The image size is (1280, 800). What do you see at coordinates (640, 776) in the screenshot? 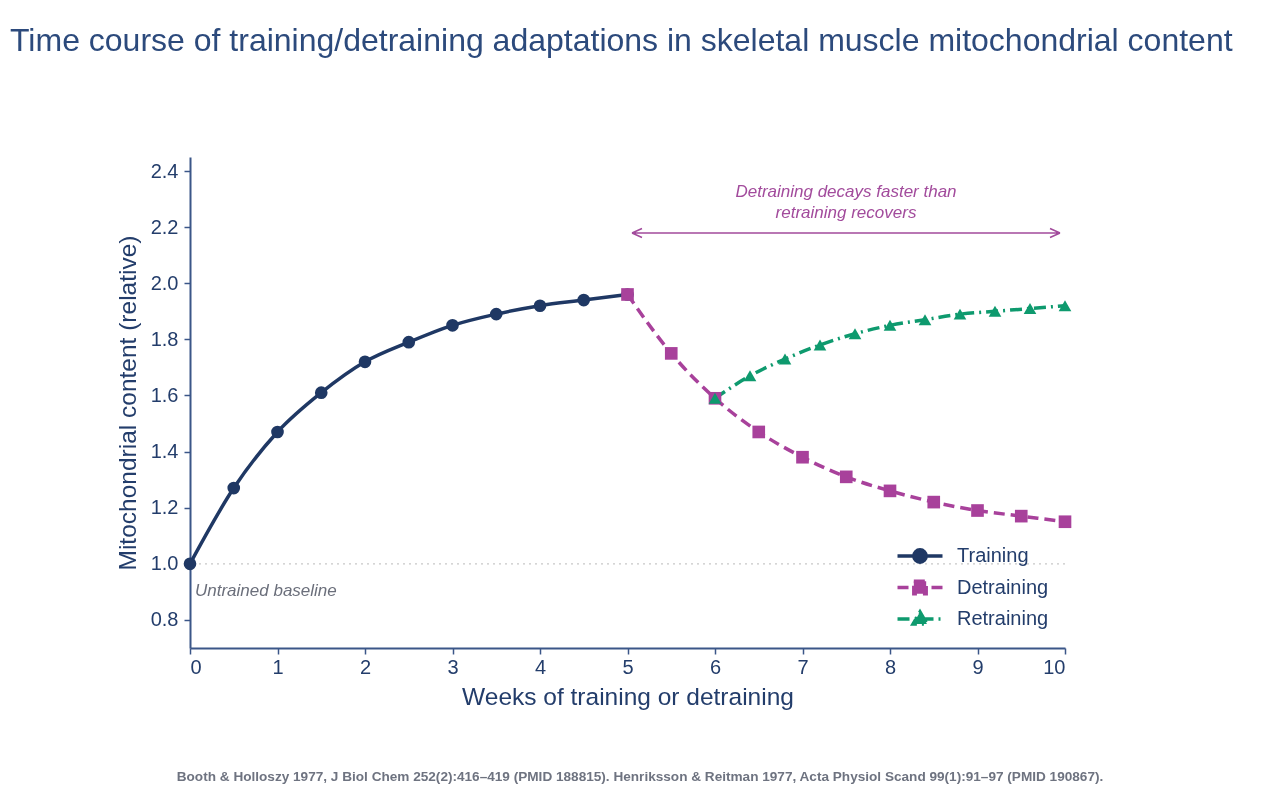
I see `text: Booth & Holloszy 1977, J Biol Chem 252(2):416–419 (PMID 188815). Henriksson & Reitman 1977, Acta Physiol Scand 99(1):91–97 (PMID 190867).` at bounding box center [640, 776].